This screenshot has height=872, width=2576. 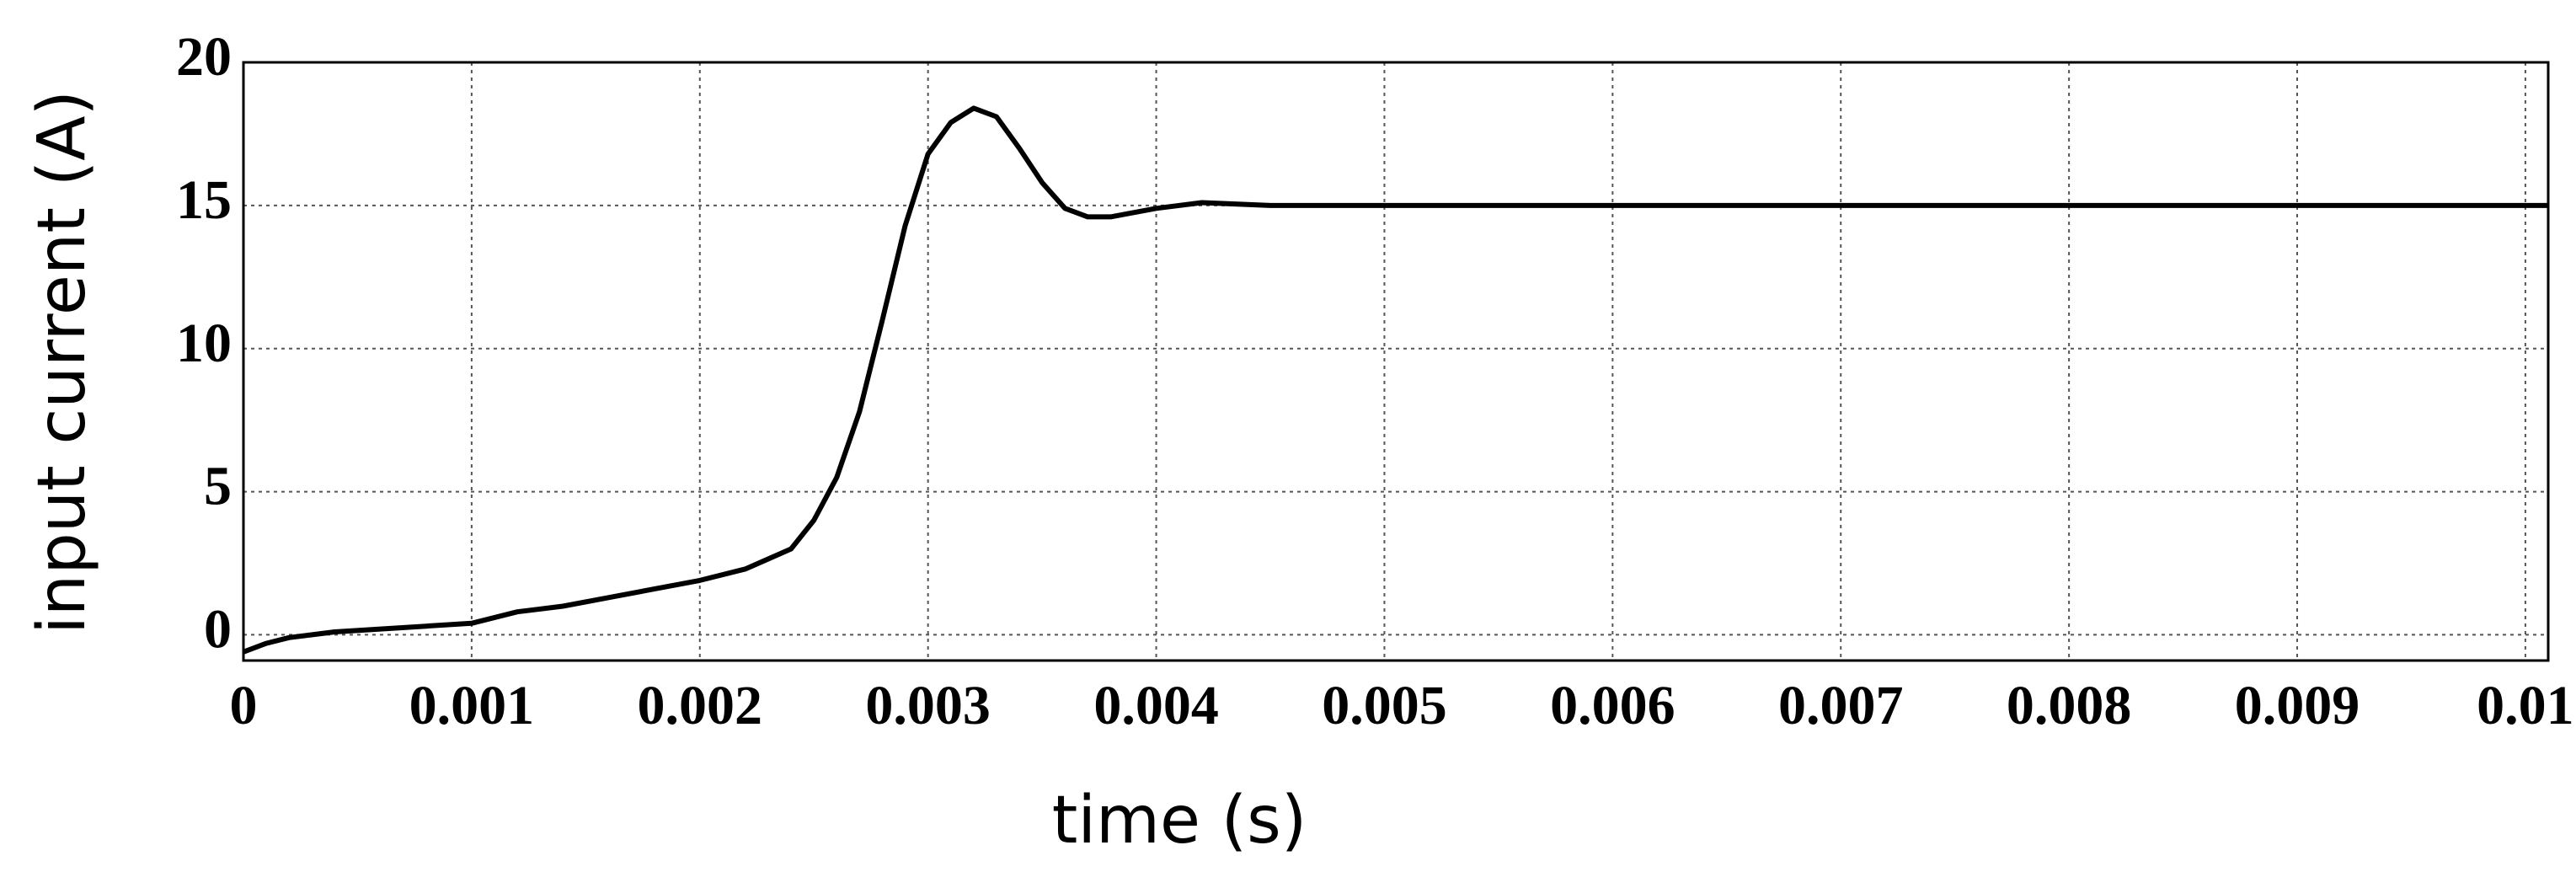 I want to click on x-tick-label: 0.006, so click(x=1612, y=705).